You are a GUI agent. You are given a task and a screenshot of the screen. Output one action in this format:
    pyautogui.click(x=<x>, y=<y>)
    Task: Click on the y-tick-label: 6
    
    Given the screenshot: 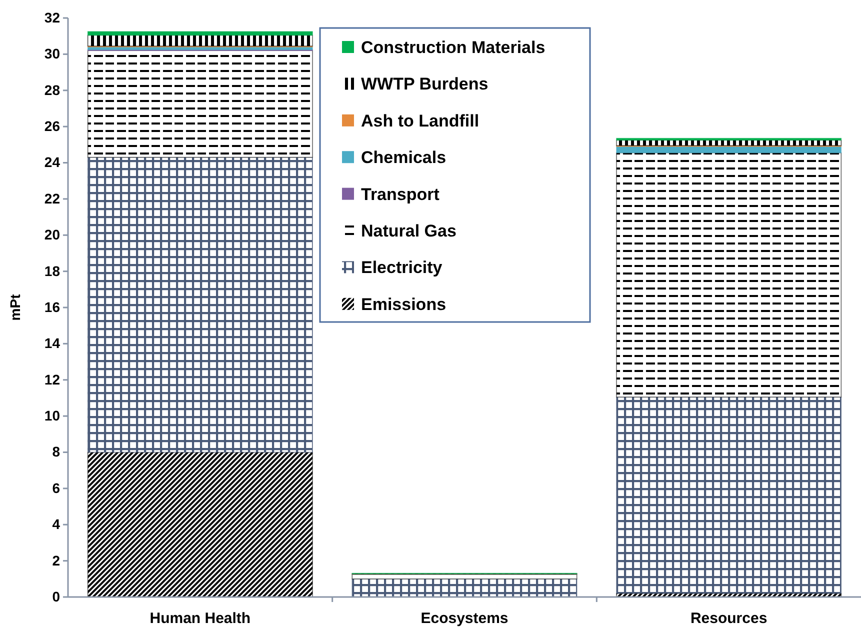 What is the action you would take?
    pyautogui.click(x=56, y=488)
    